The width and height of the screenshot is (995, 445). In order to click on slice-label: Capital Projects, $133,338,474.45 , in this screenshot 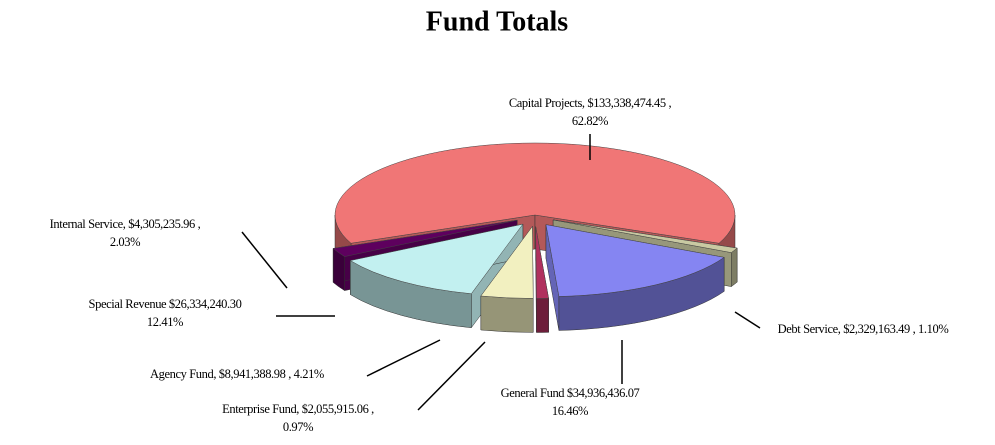, I will do `click(590, 103)`.